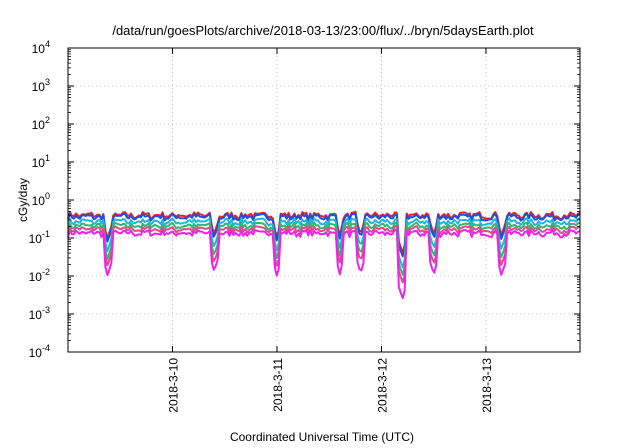 This screenshot has height=448, width=640. What do you see at coordinates (41, 47) in the screenshot?
I see `y-tick-label: 10⁴` at bounding box center [41, 47].